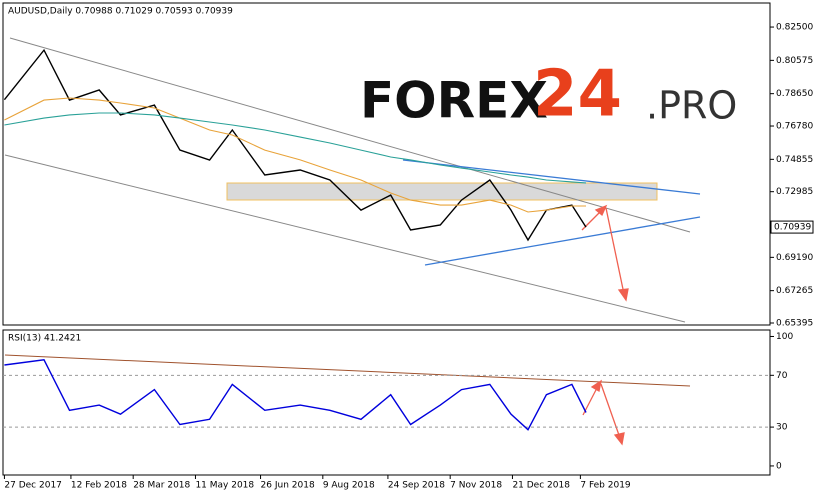 The height and width of the screenshot is (498, 815). What do you see at coordinates (541, 486) in the screenshot?
I see `x-tick-label: 21 Dec 2018` at bounding box center [541, 486].